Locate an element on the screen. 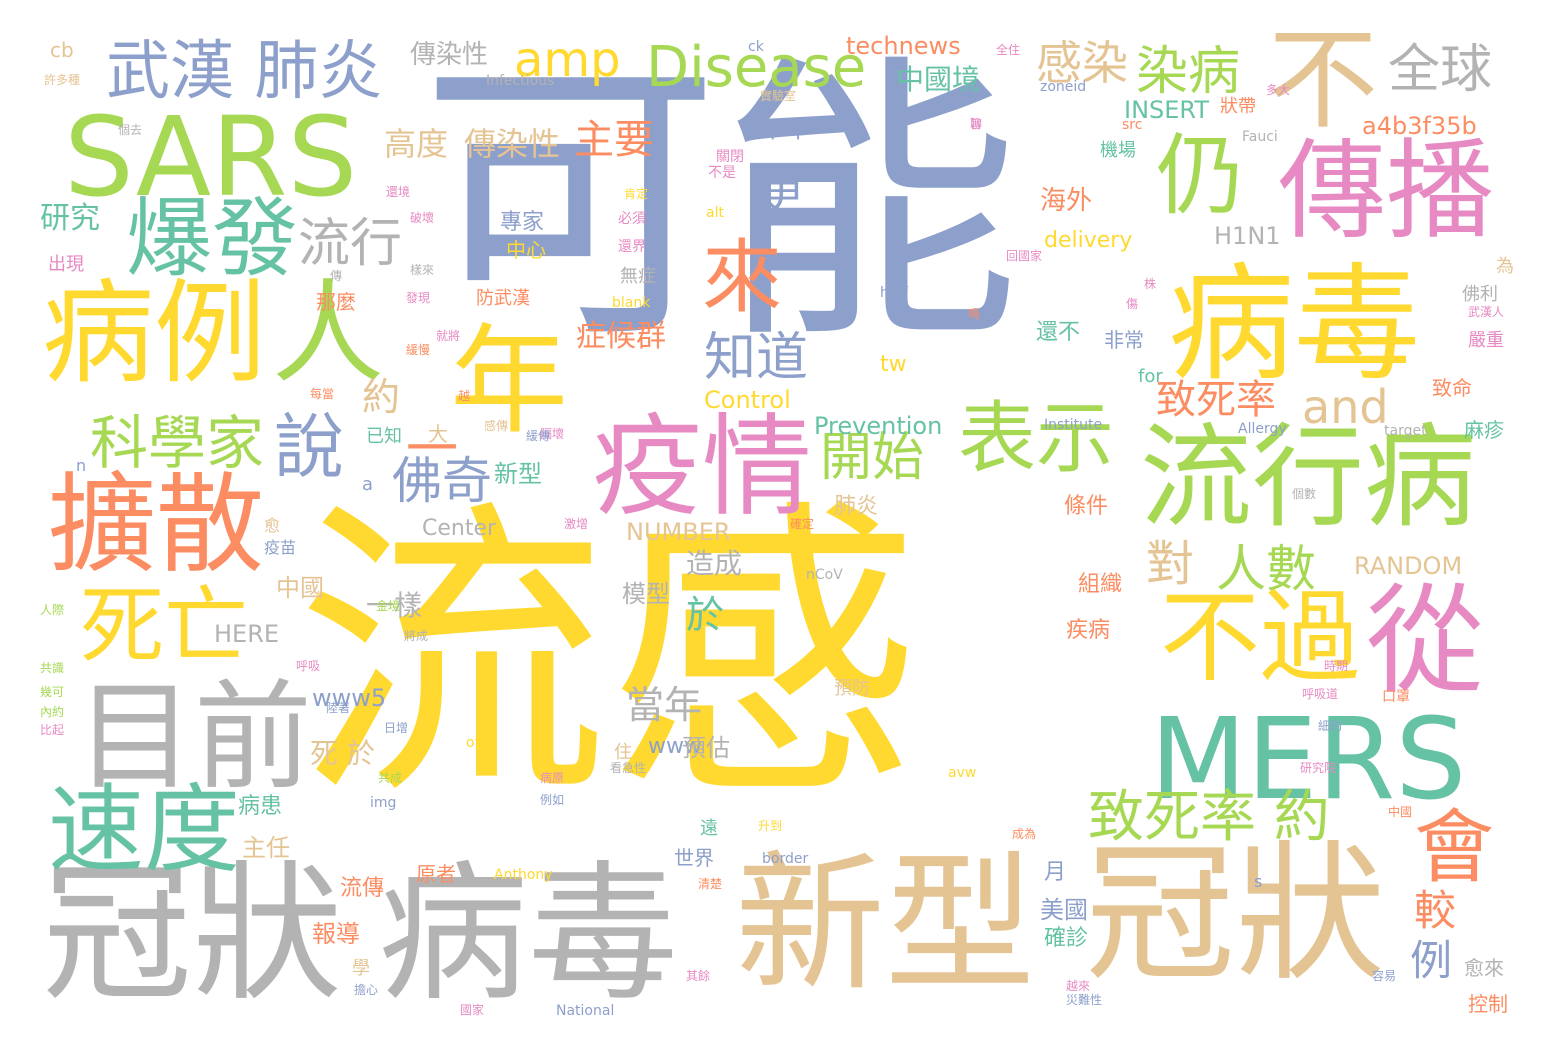 This screenshot has height=1052, width=1548. word: 那麼 is located at coordinates (336, 302).